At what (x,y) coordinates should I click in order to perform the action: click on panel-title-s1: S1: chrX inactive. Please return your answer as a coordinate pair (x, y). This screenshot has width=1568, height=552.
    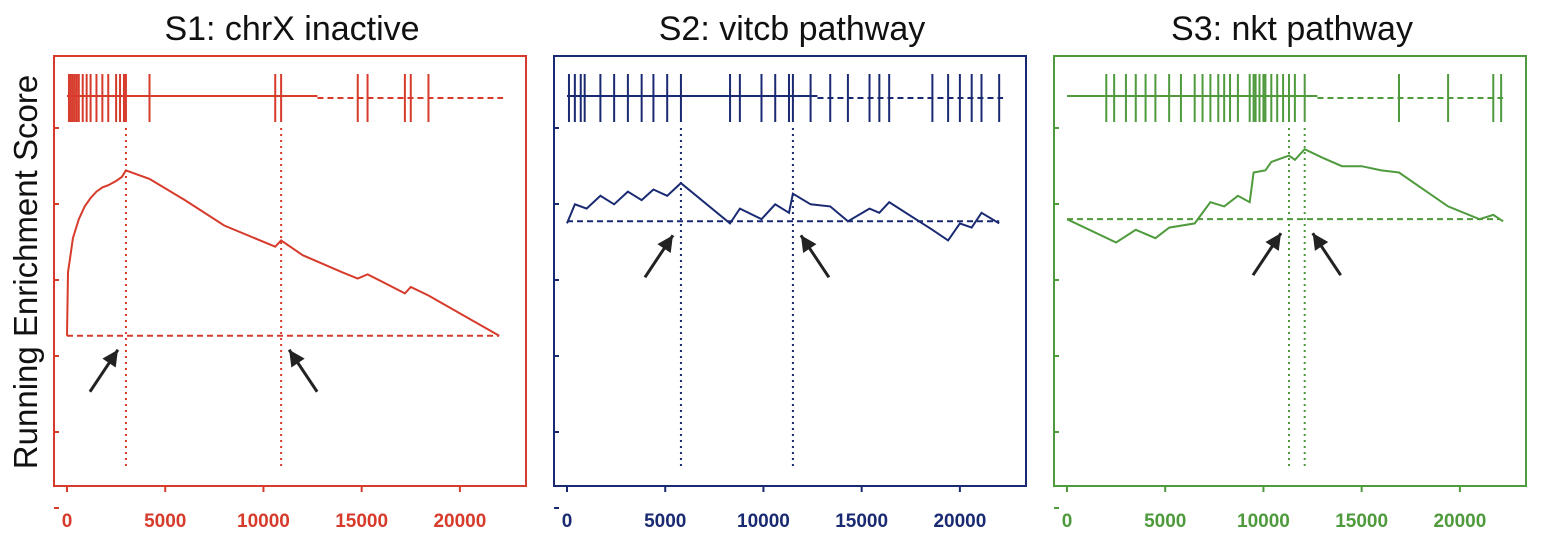
    Looking at the image, I should click on (292, 29).